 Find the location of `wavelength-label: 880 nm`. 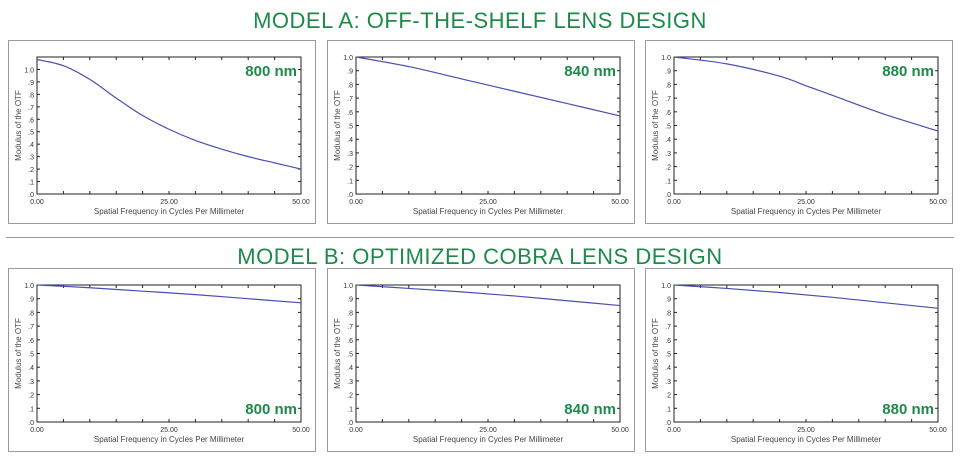

wavelength-label: 880 nm is located at coordinates (908, 71).